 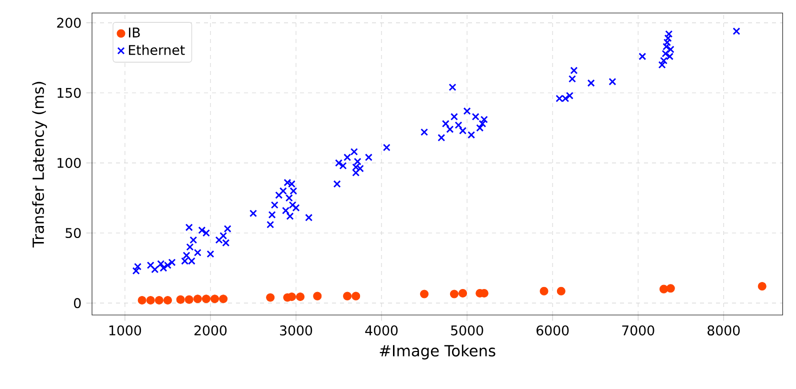 I want to click on y-tick-label: 200, so click(x=69, y=23).